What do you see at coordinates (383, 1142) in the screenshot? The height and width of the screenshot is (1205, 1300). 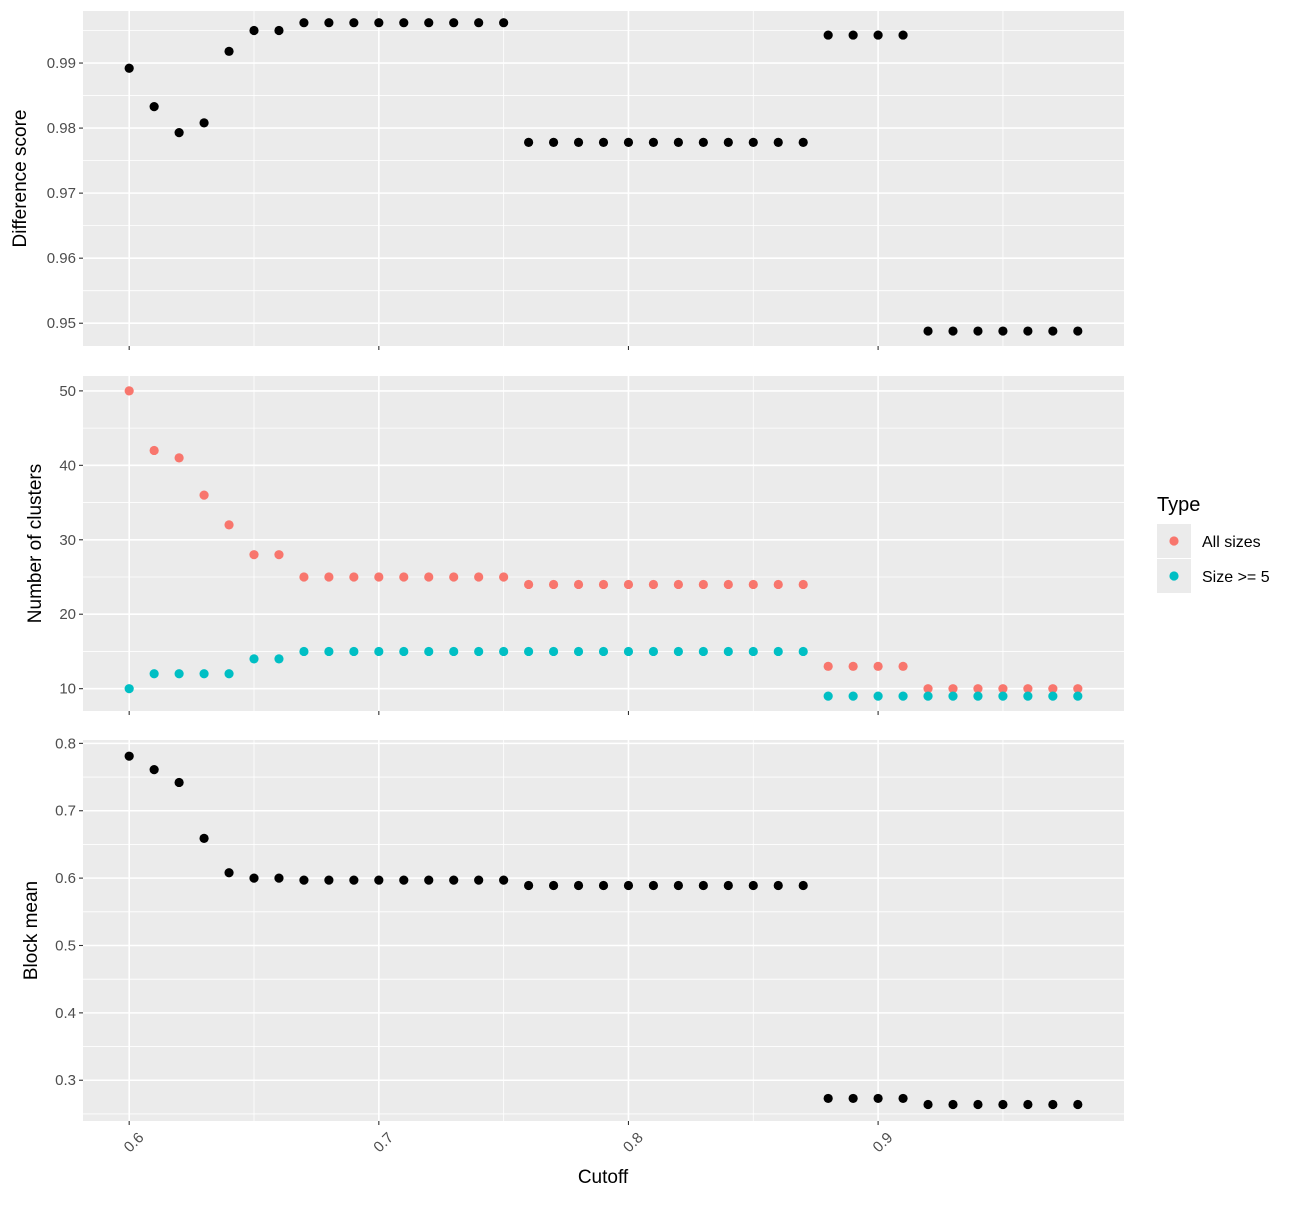 I see `x-tick-label: 0.7` at bounding box center [383, 1142].